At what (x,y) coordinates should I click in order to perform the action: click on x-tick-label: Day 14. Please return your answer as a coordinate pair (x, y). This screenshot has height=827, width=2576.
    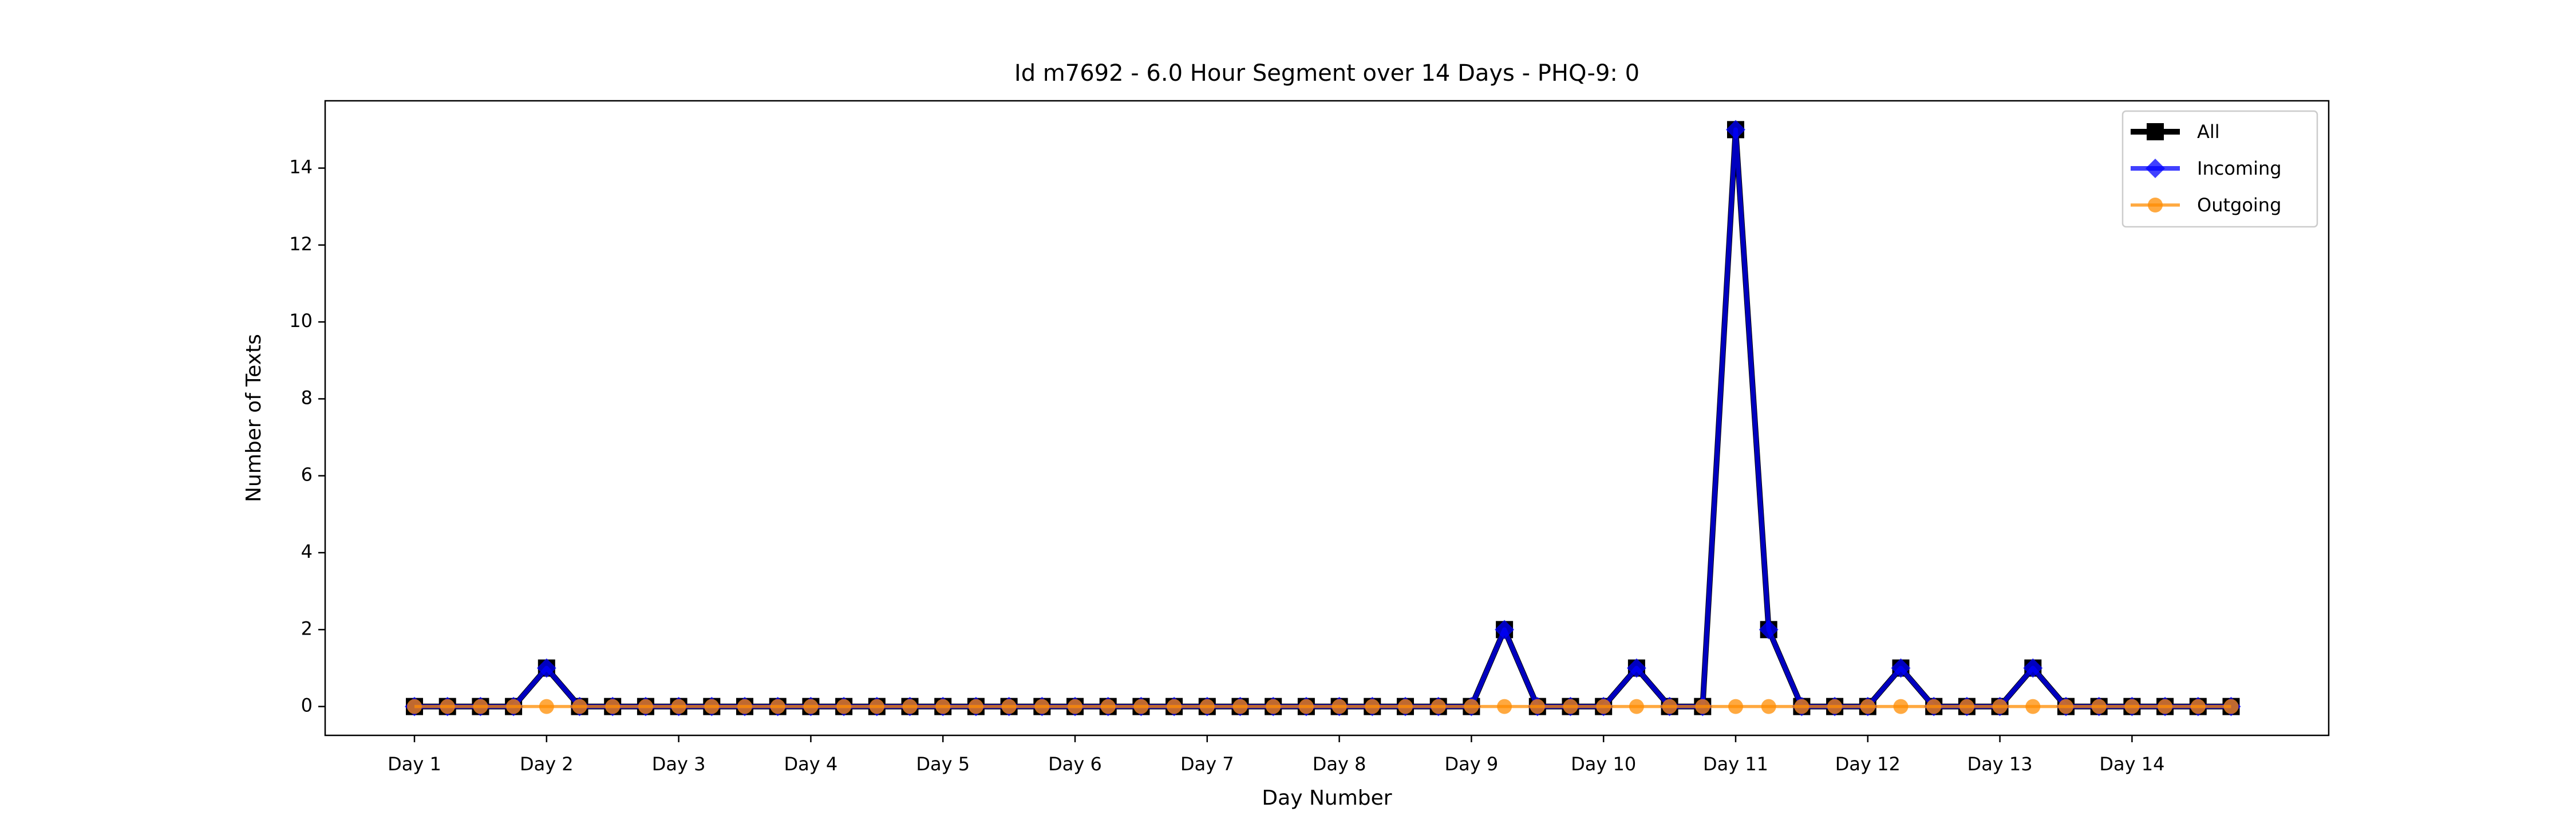
    Looking at the image, I should click on (2131, 764).